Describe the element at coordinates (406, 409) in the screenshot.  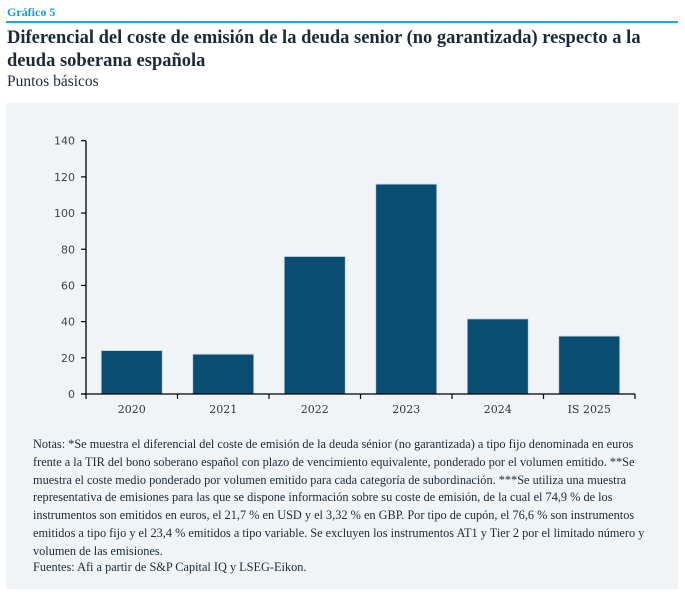
I see `x-tick-label: 2023` at that location.